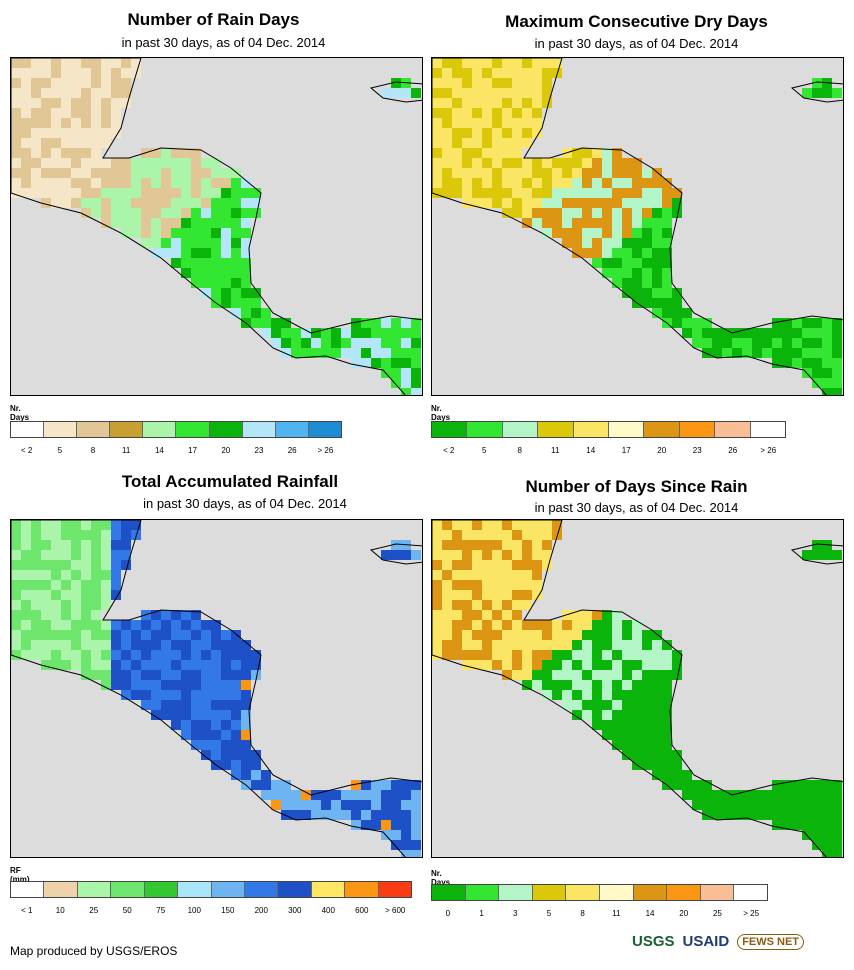 The width and height of the screenshot is (854, 970). I want to click on coastline, so click(816, 92).